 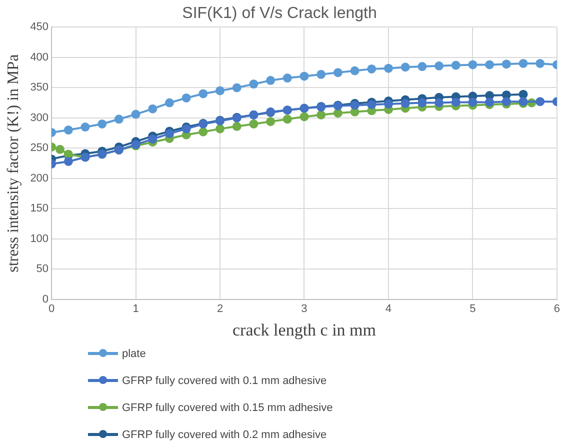 What do you see at coordinates (39, 208) in the screenshot?
I see `y-tick-label: 150` at bounding box center [39, 208].